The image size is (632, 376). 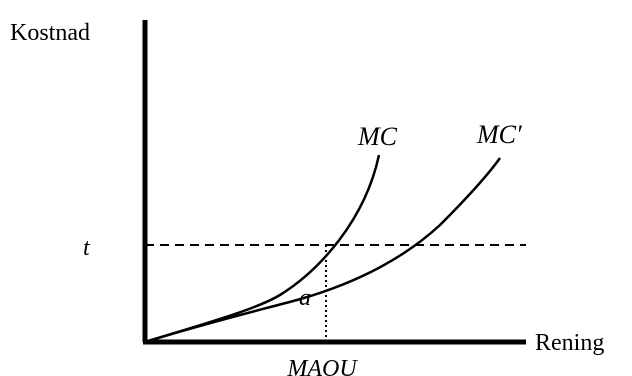 What do you see at coordinates (322, 366) in the screenshot?
I see `maou-label: MAOU` at bounding box center [322, 366].